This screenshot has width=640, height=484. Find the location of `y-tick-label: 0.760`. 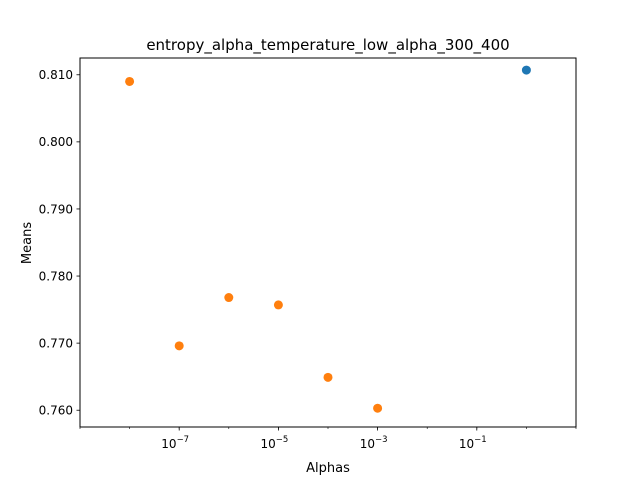

y-tick-label: 0.760 is located at coordinates (56, 411).